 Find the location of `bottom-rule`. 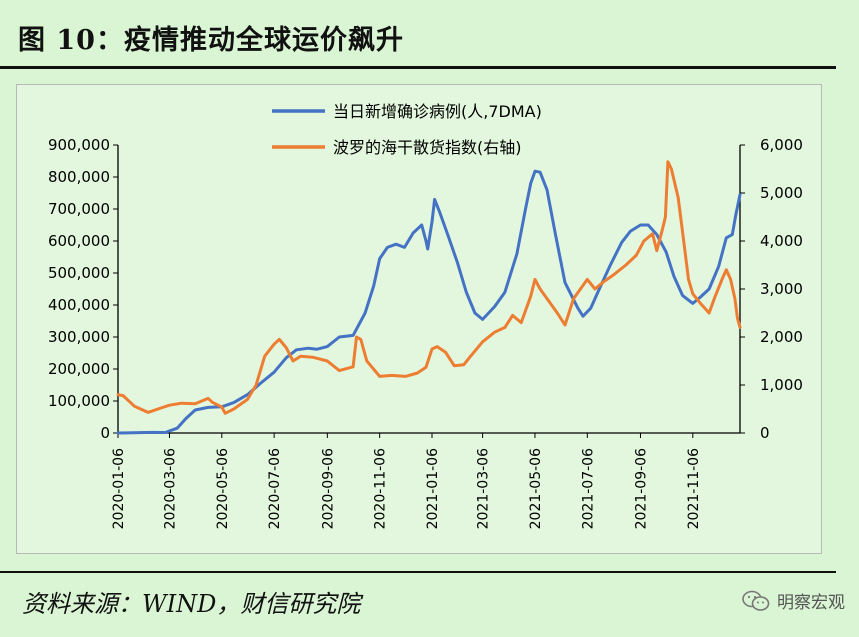

bottom-rule is located at coordinates (418, 572).